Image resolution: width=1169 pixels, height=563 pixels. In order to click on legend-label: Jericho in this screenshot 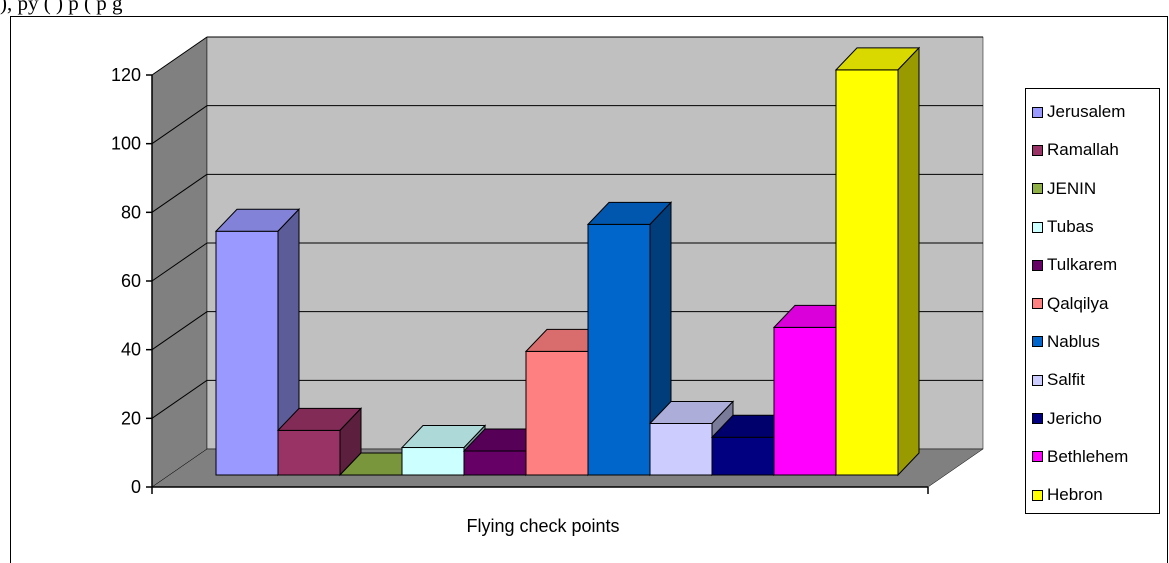, I will do `click(1074, 418)`.